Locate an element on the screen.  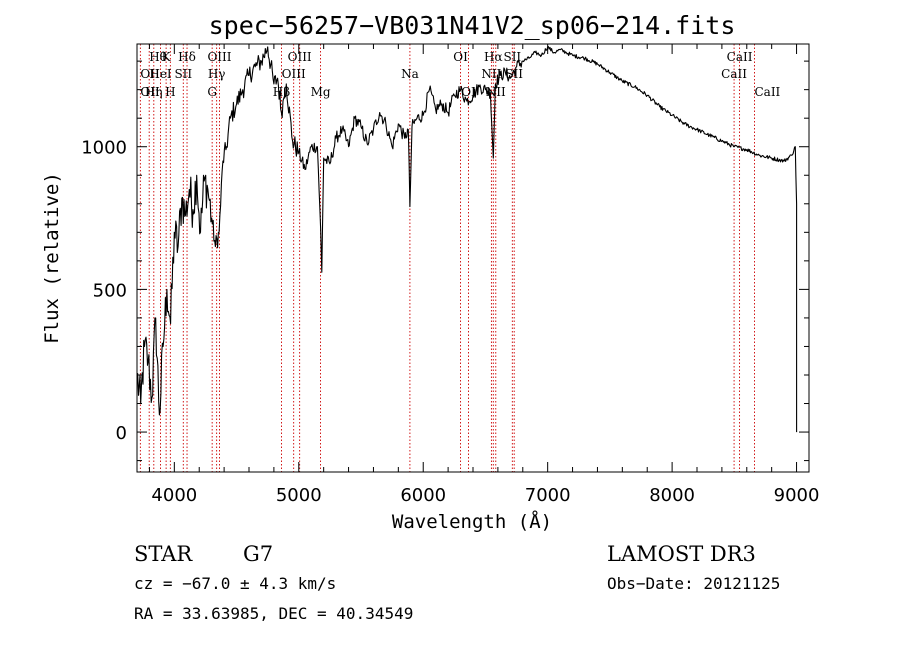
x-tick-label: 4000 is located at coordinates (174, 495).